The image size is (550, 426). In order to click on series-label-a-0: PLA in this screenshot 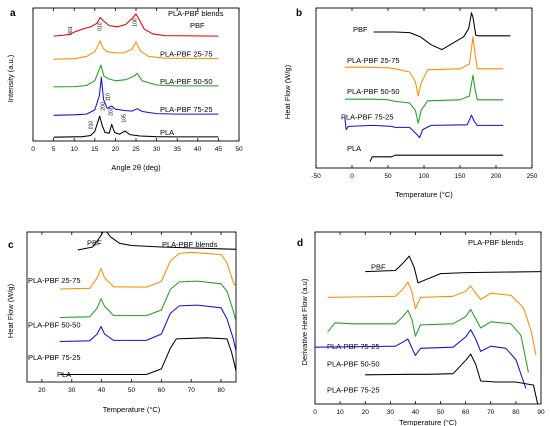, I will do `click(167, 132)`.